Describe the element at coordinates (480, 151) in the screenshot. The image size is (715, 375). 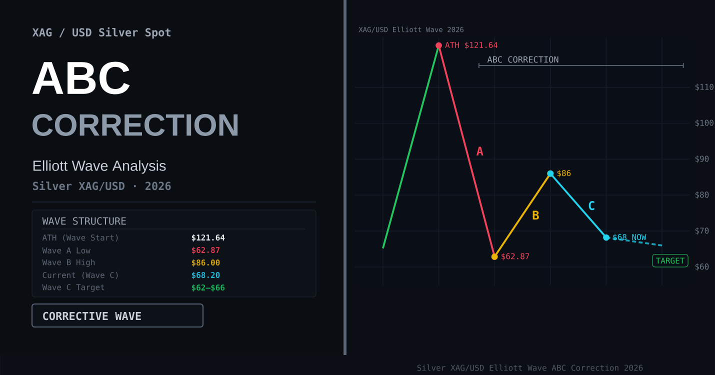
I see `series-label: A` at that location.